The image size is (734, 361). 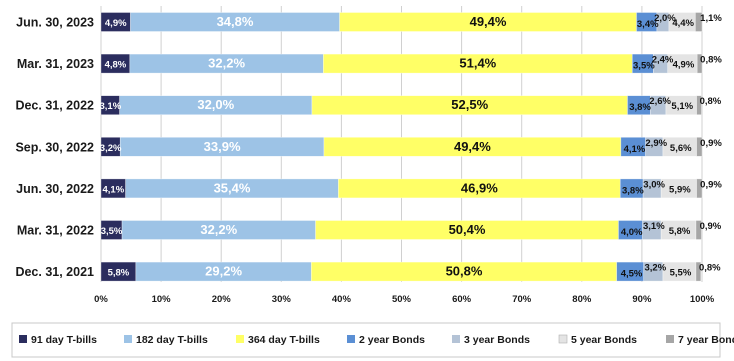 What do you see at coordinates (172, 340) in the screenshot?
I see `legend-label: 182 day T-bills` at bounding box center [172, 340].